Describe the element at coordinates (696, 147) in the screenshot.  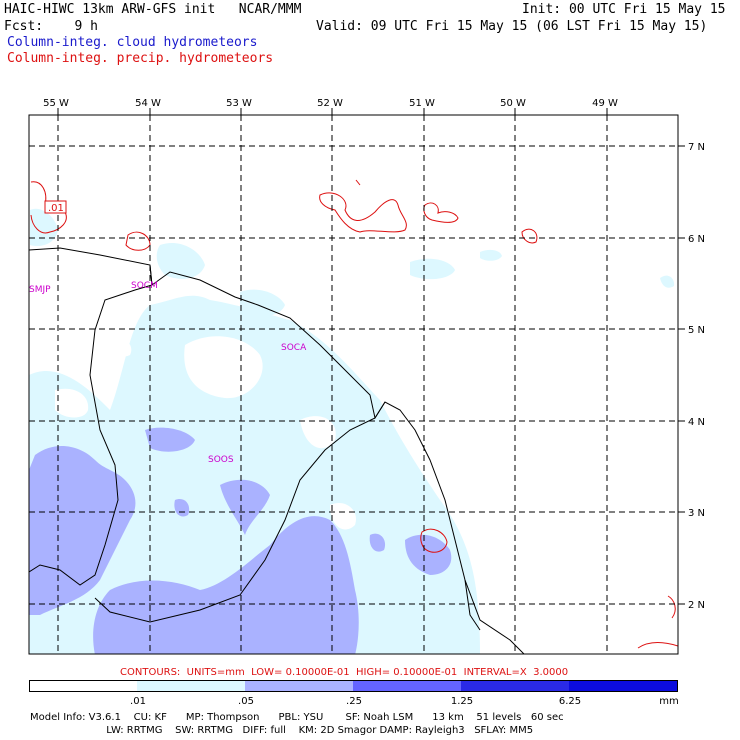
I see `lat-label: 7 N` at that location.